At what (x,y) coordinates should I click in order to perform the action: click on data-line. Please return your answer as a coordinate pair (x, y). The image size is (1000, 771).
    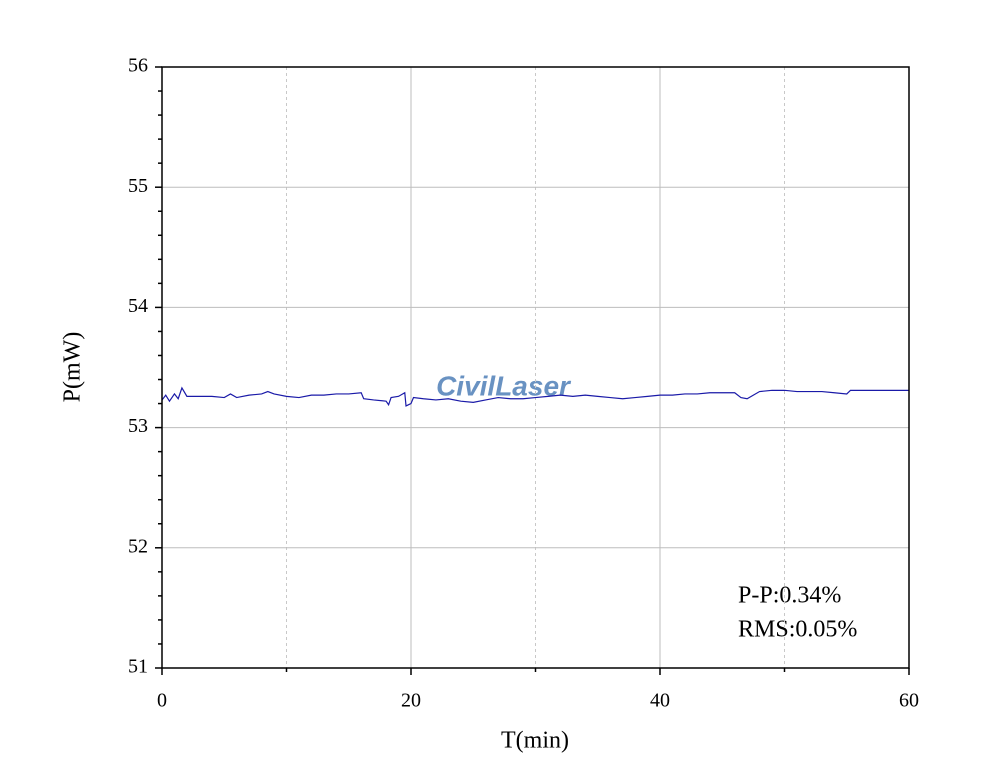
    Looking at the image, I should click on (535, 396).